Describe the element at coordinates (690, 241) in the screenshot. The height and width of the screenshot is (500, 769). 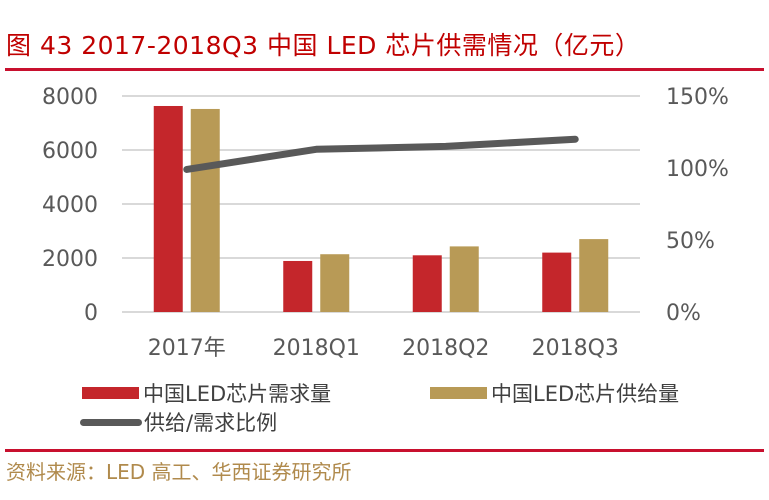
I see `right-tick-label: 50%` at that location.